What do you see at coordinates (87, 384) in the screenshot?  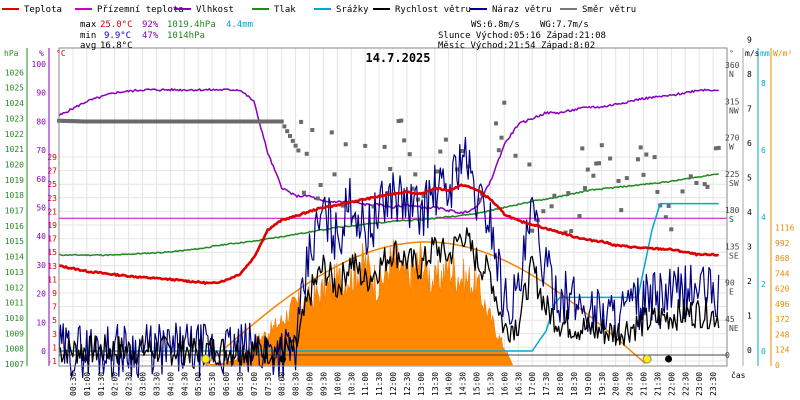 I see `tick-time: 01:00` at bounding box center [87, 384].